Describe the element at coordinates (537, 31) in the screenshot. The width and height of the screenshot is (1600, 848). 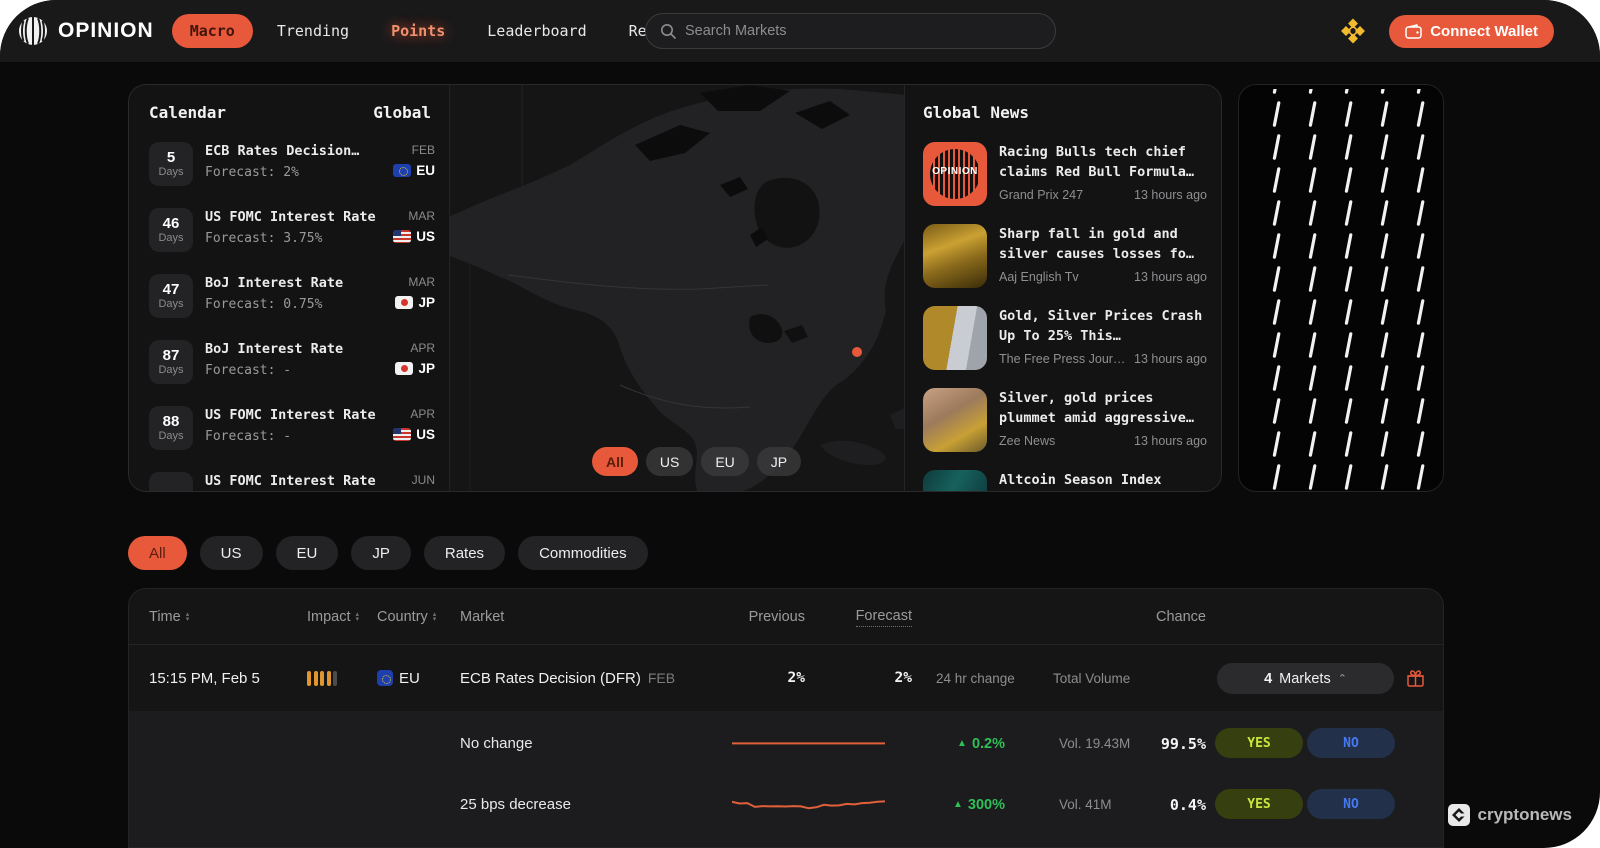
I see `nav-item-leaderboard: Leaderboard` at that location.